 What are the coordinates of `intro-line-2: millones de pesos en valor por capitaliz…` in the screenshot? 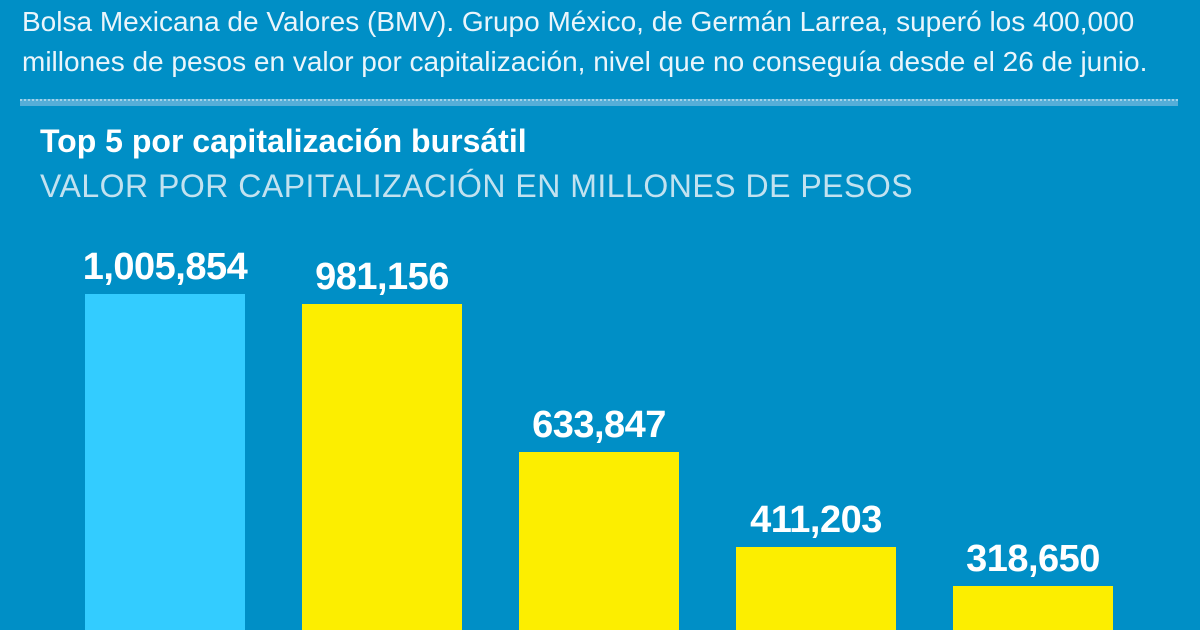 It's located at (585, 61).